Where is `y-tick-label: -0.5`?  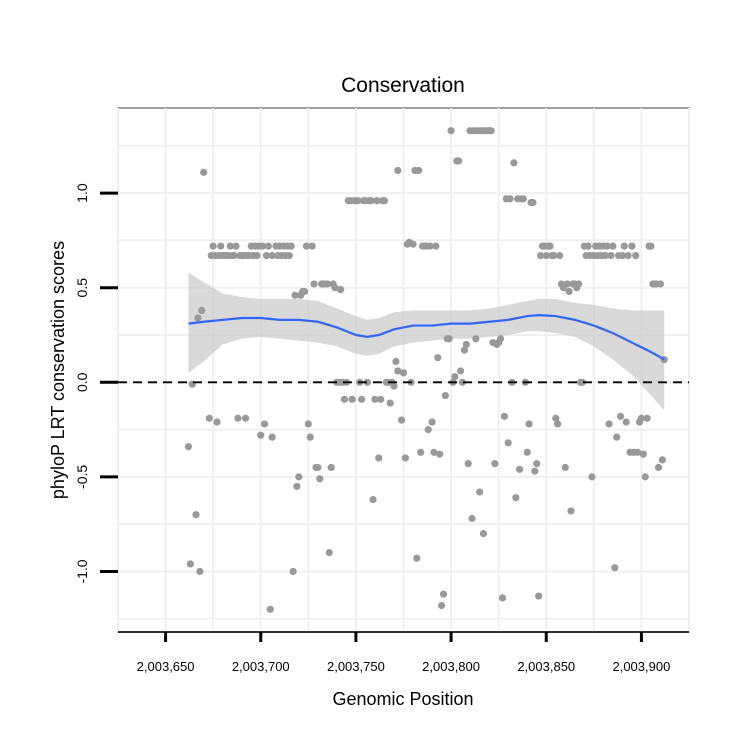 y-tick-label: -0.5 is located at coordinates (82, 477).